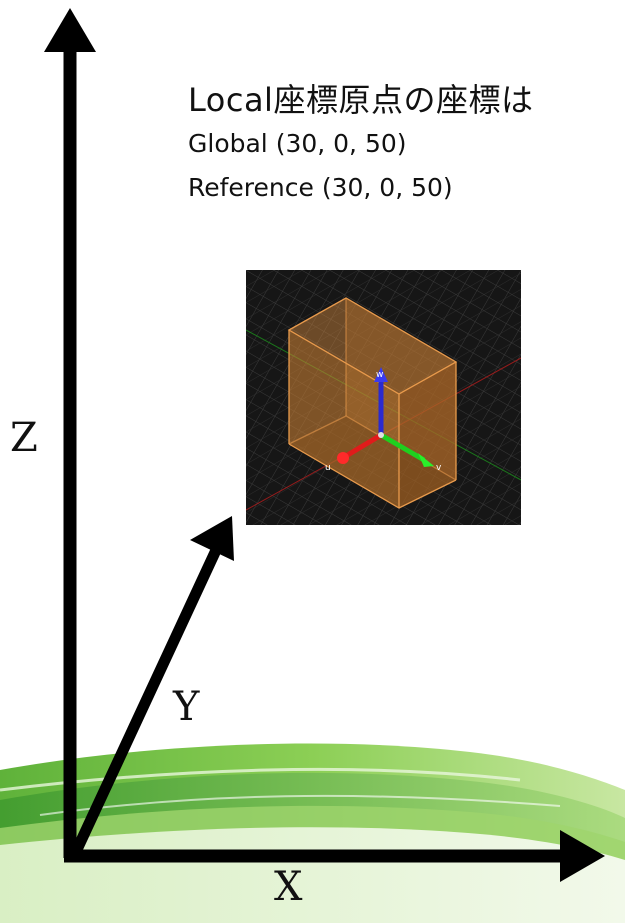 The height and width of the screenshot is (923, 625). Describe the element at coordinates (297, 143) in the screenshot. I see `global-coordinate-text: Global (30, 0, 50)` at that location.